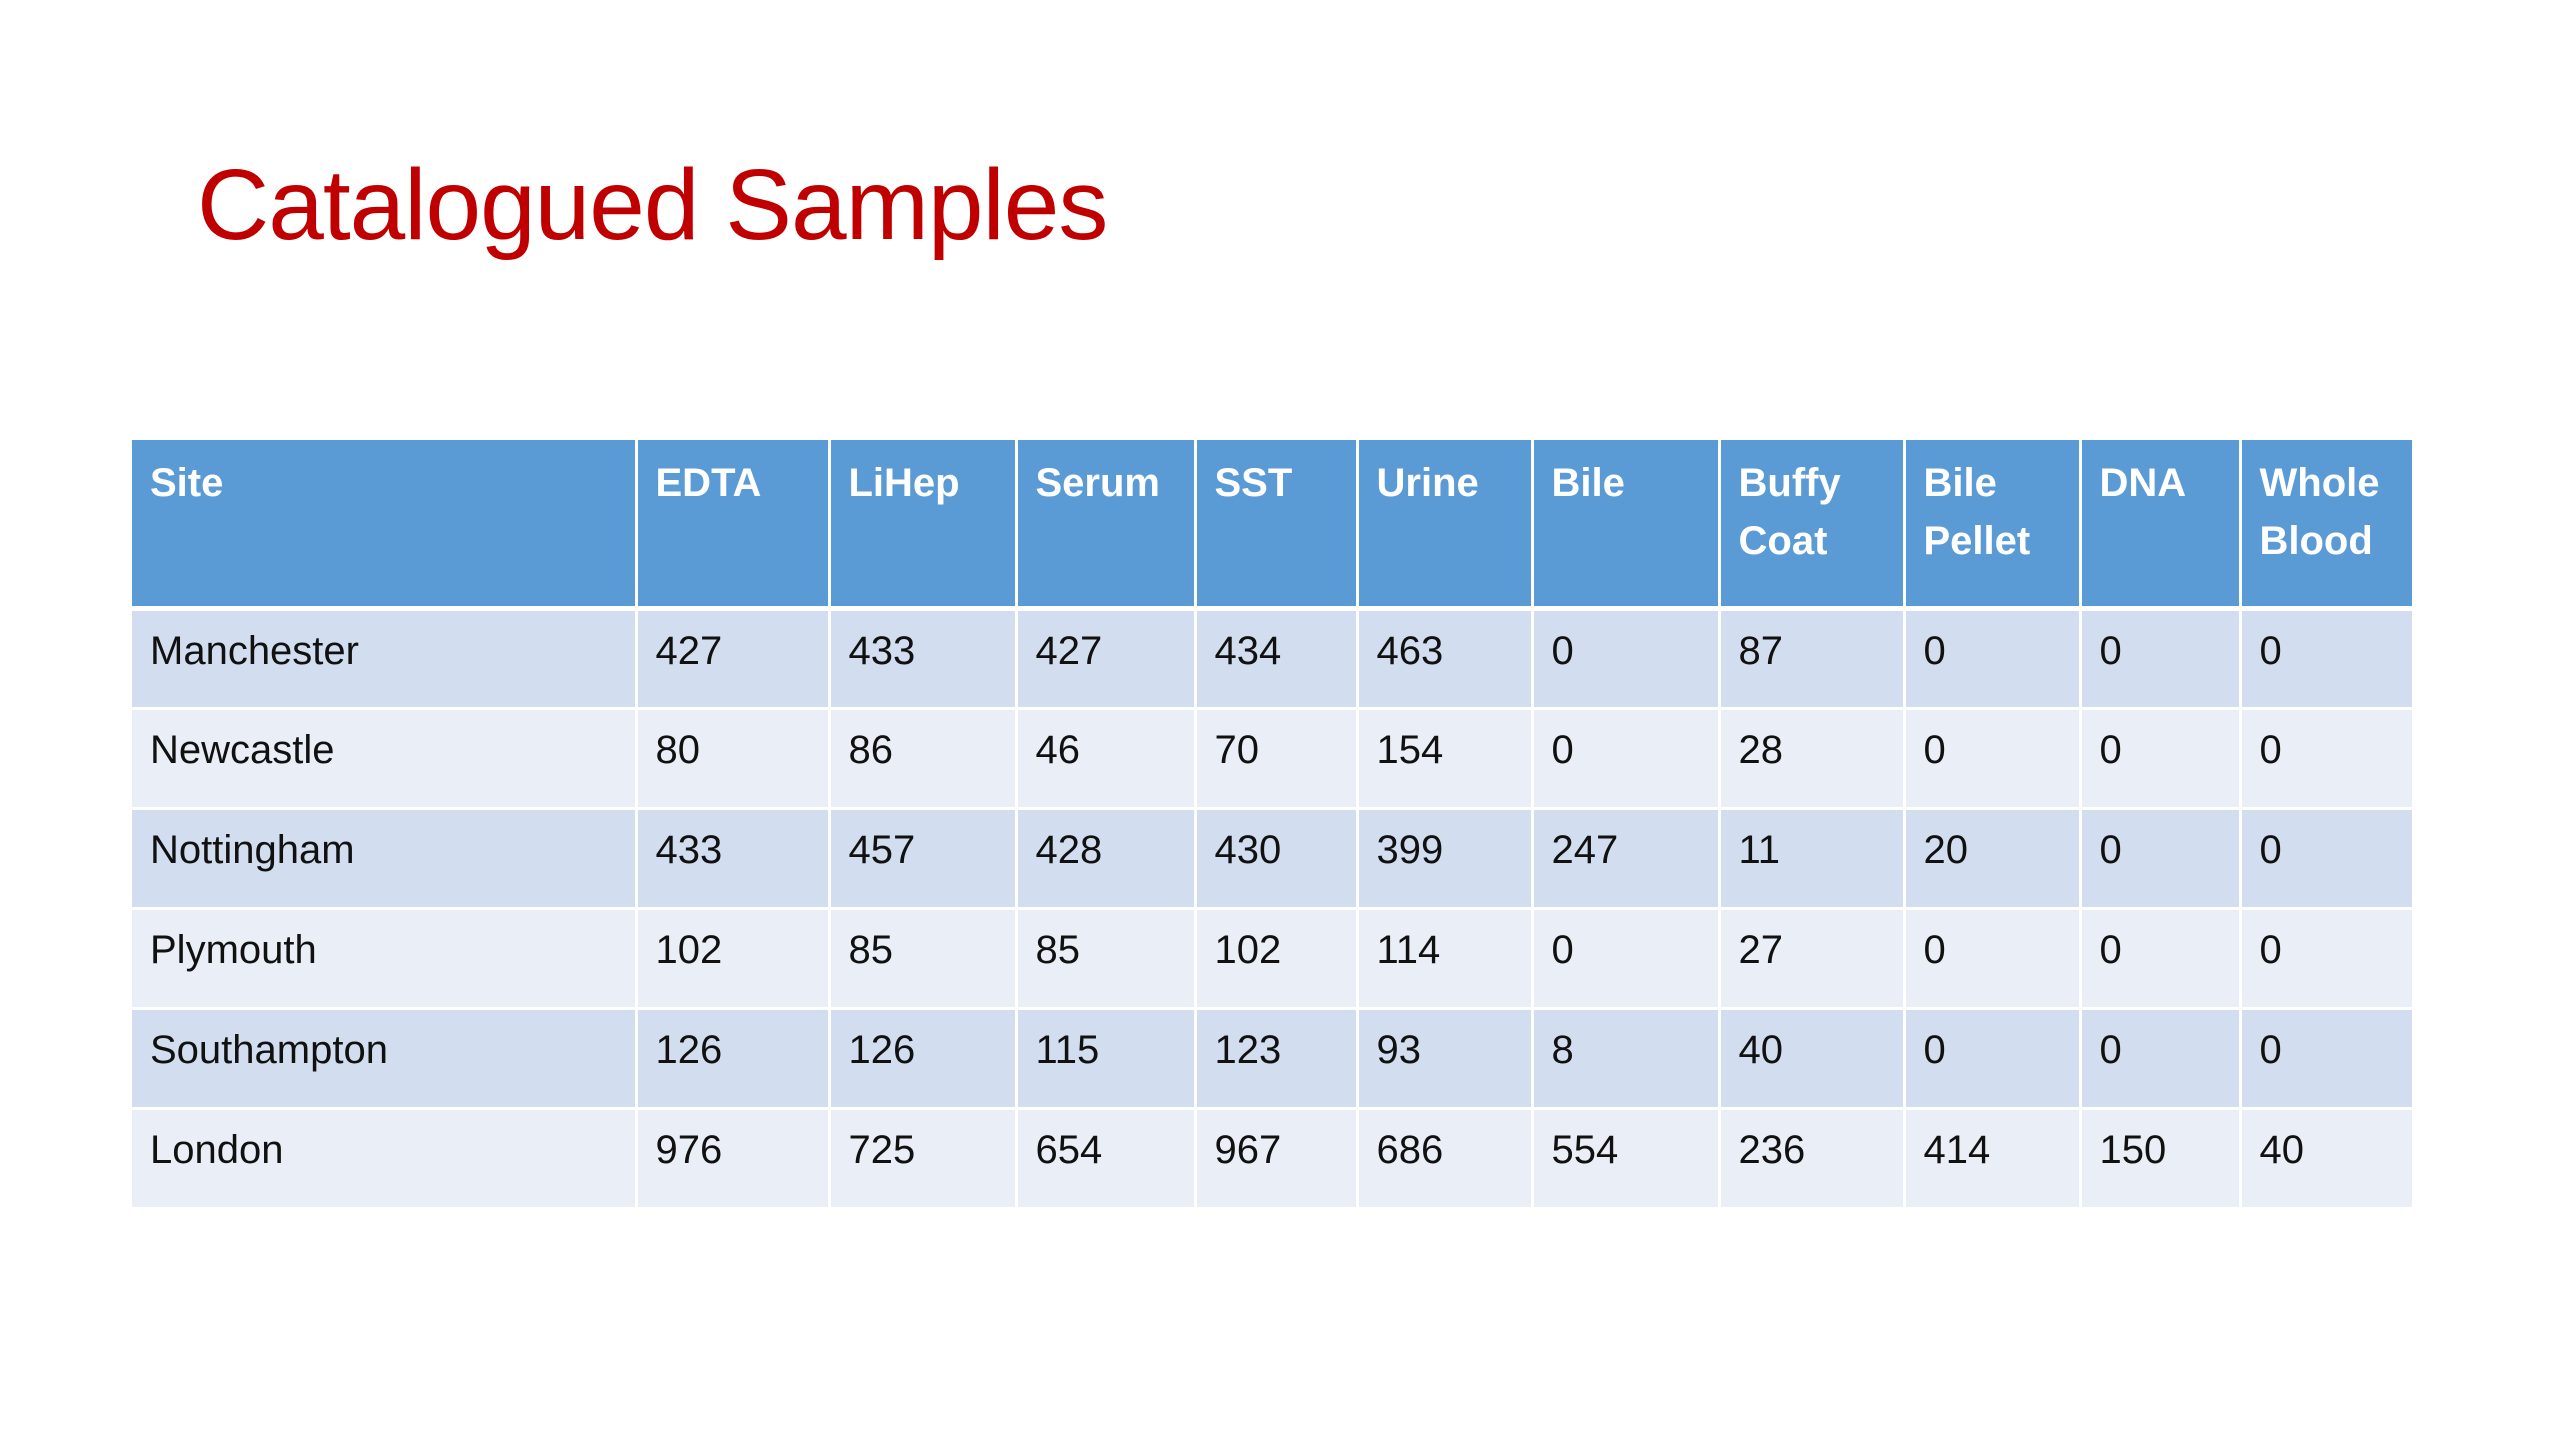 This screenshot has height=1440, width=2560. Describe the element at coordinates (2161, 1159) in the screenshot. I see `count-cell: 150` at that location.